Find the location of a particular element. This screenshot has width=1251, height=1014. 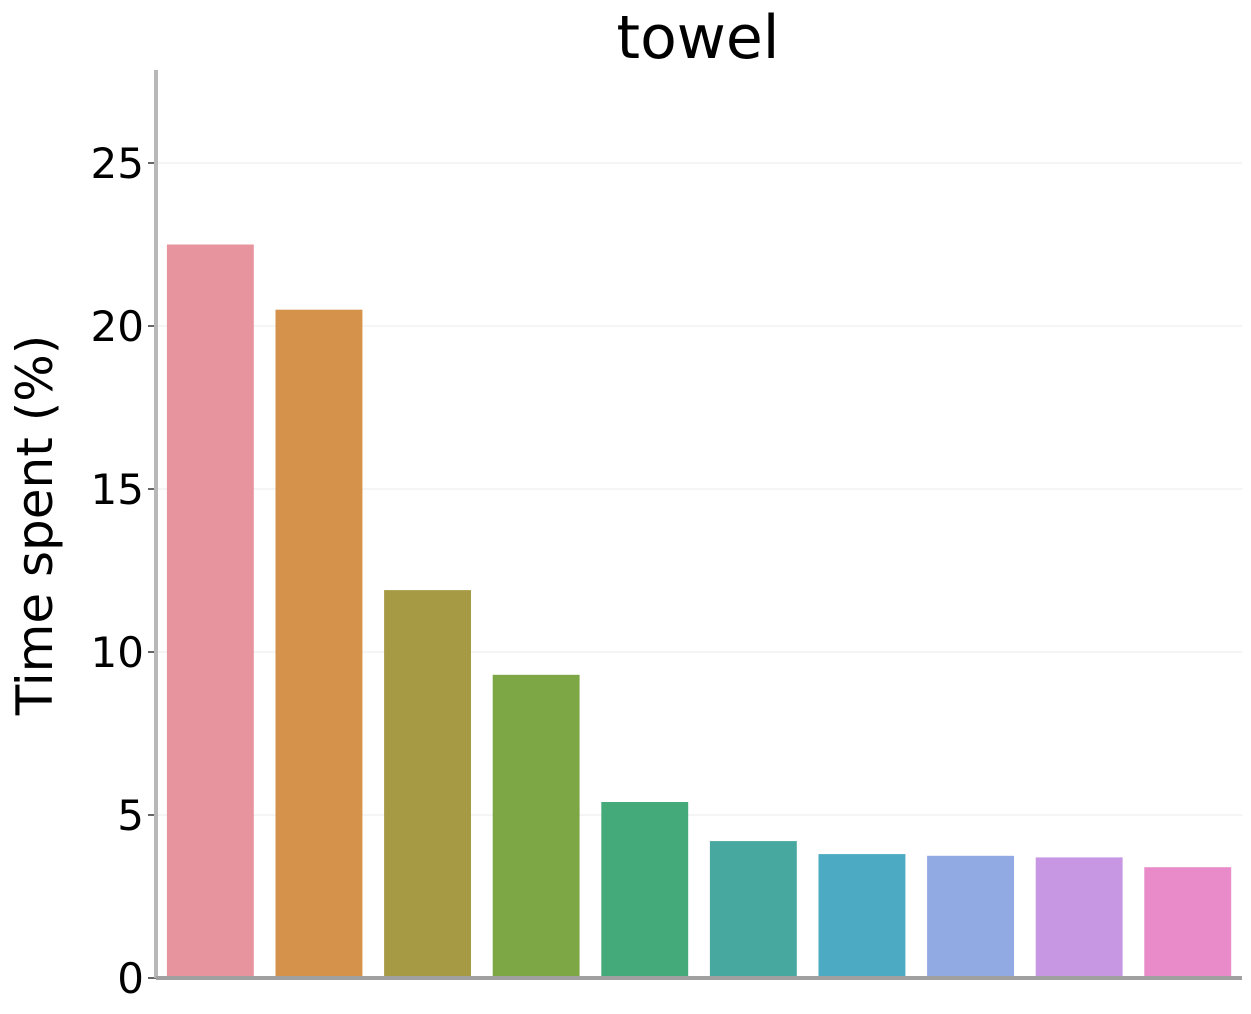

y-tick-label: 0 is located at coordinates (130, 978).